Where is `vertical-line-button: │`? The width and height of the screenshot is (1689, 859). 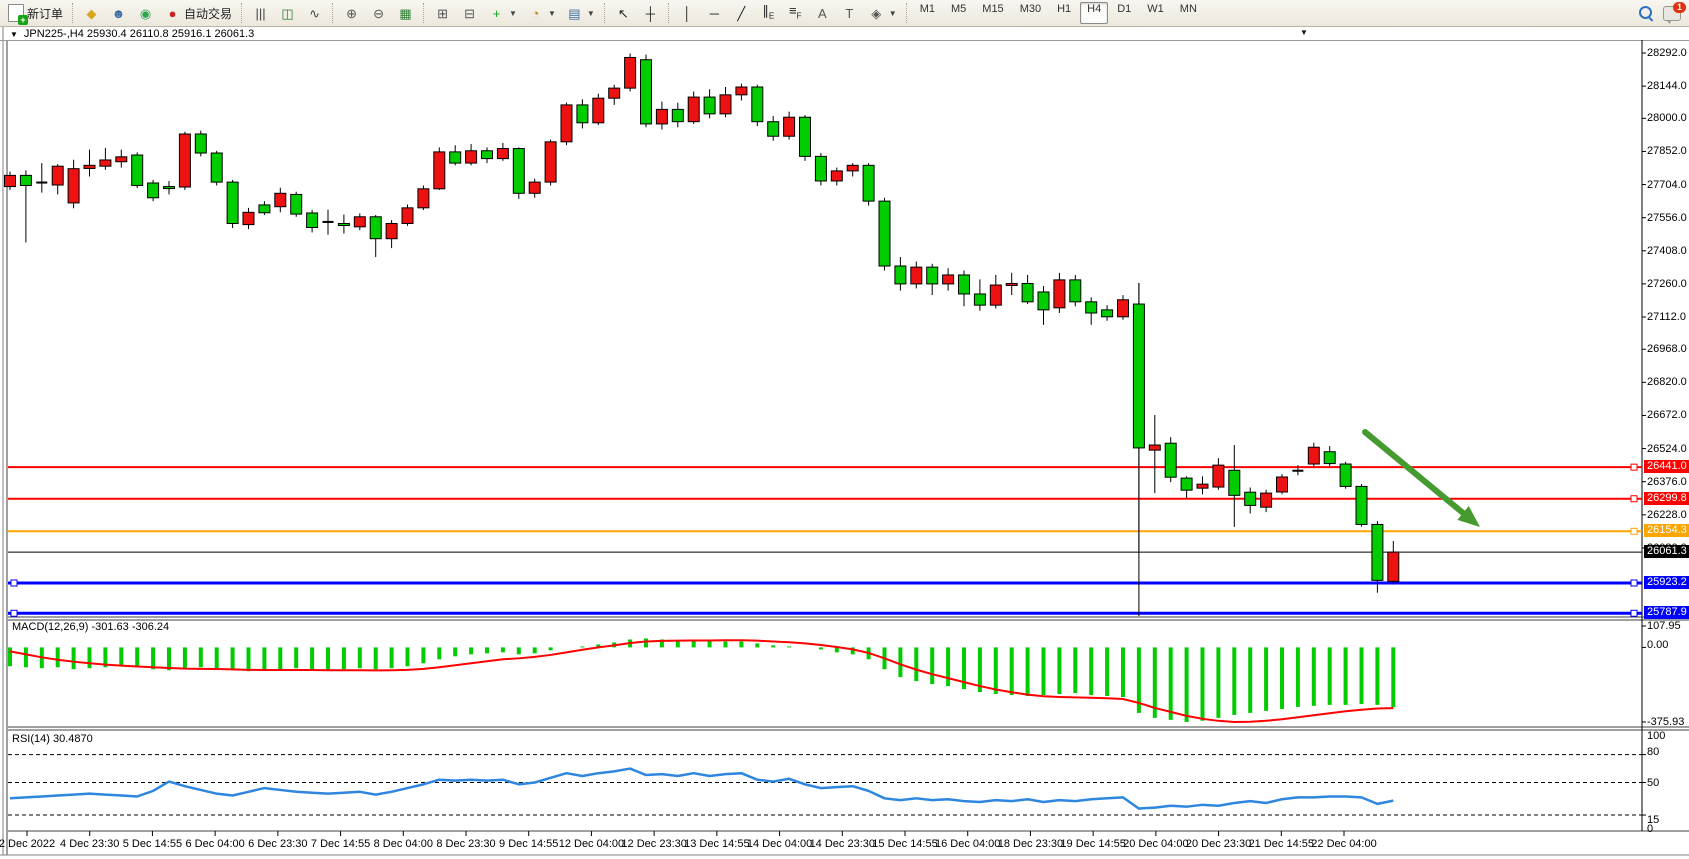
vertical-line-button: │ is located at coordinates (687, 13).